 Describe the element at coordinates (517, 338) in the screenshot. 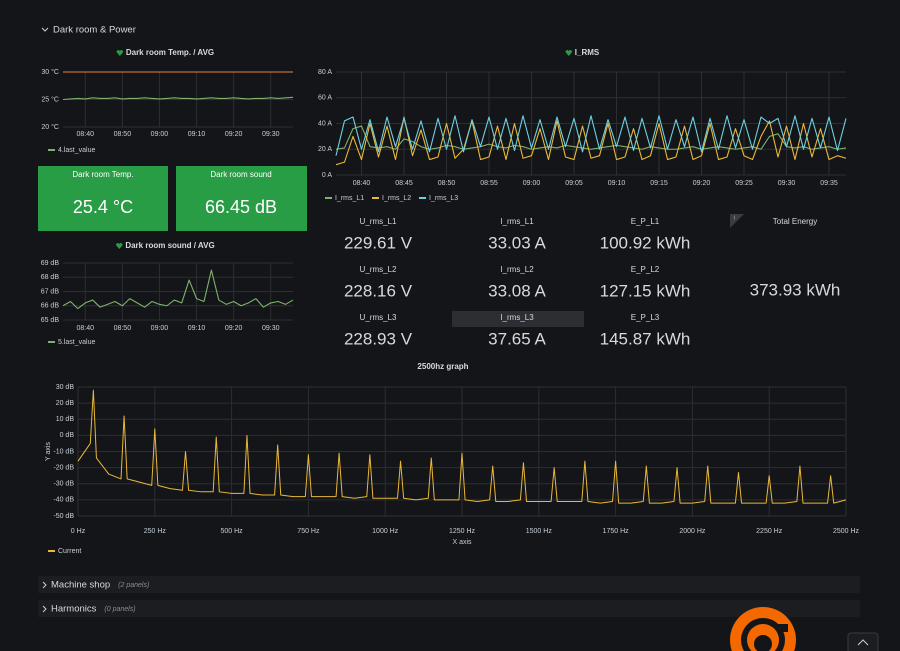

I see `stat-value: 37.65 A` at that location.